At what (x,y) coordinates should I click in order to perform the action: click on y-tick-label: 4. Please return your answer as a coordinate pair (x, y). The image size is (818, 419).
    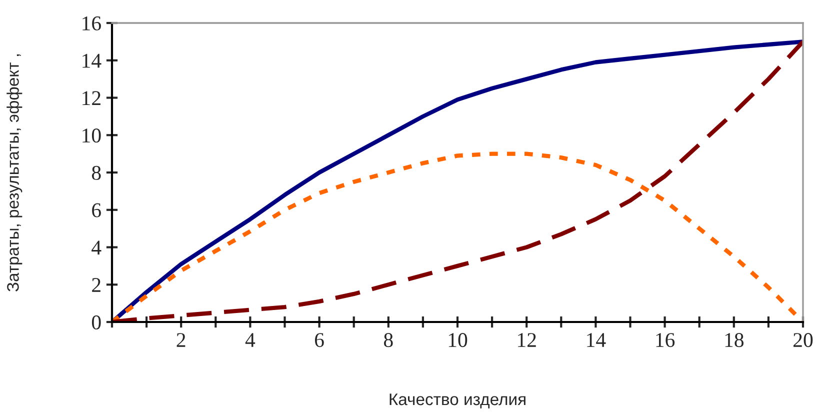
    Looking at the image, I should click on (97, 247).